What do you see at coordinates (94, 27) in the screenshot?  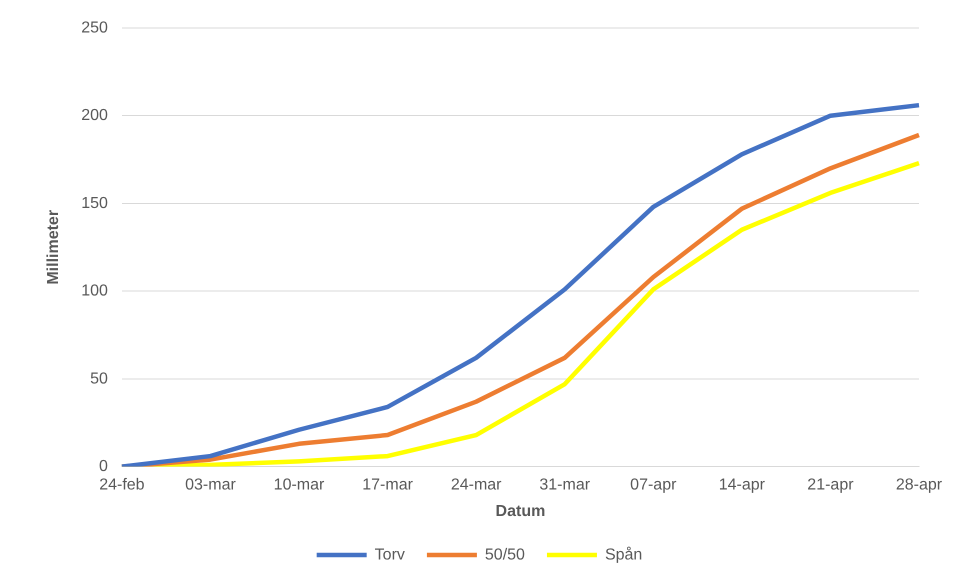 I see `y-tick-label: 250` at bounding box center [94, 27].